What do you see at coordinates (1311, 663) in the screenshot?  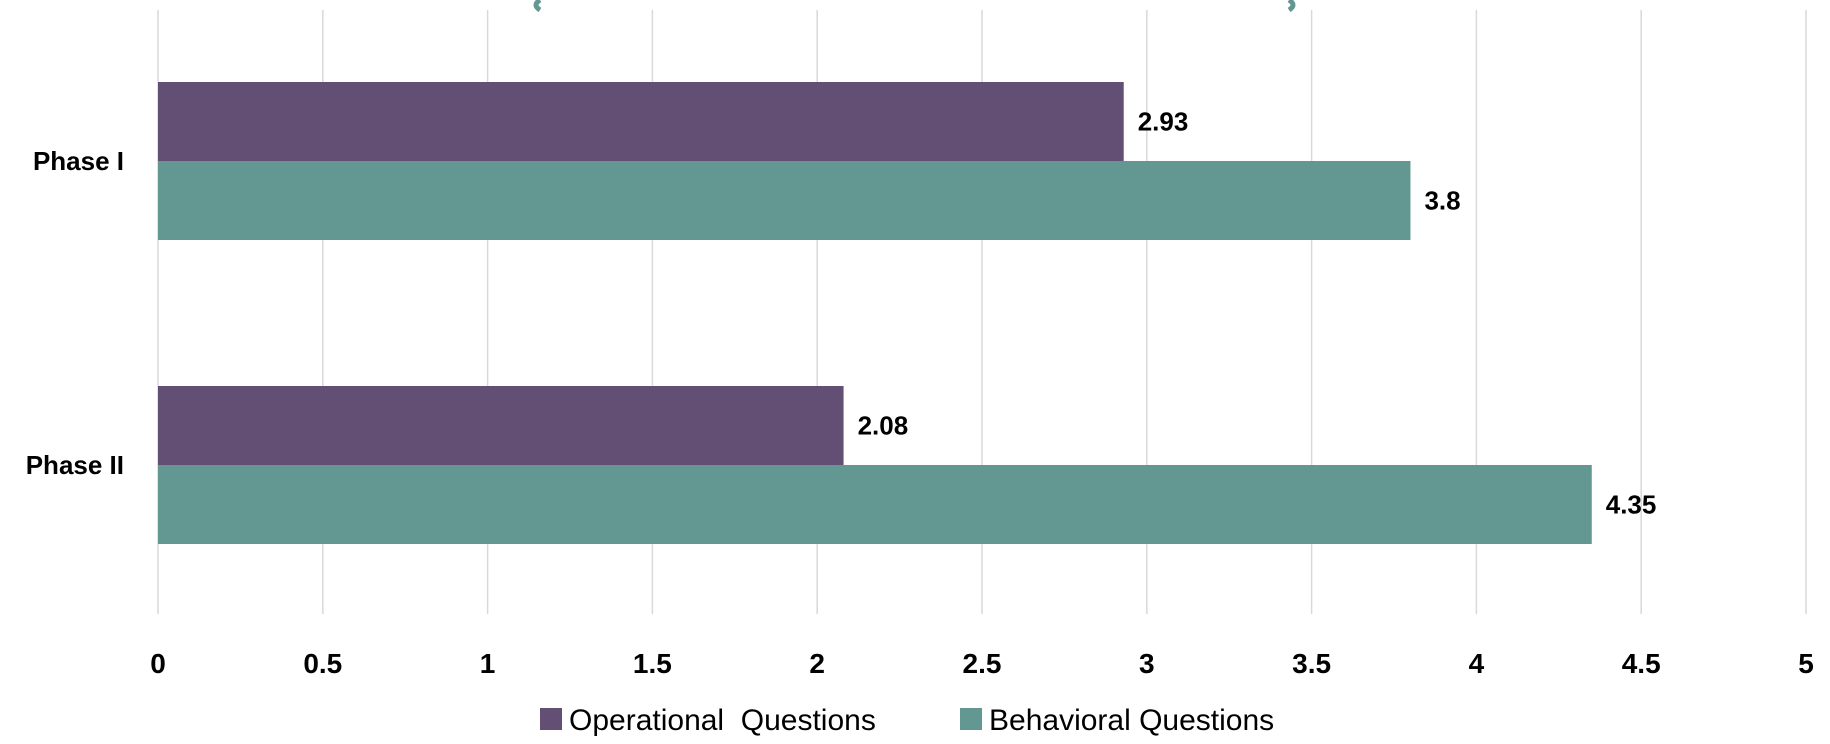 I see `tick-label-7: 3.5` at bounding box center [1311, 663].